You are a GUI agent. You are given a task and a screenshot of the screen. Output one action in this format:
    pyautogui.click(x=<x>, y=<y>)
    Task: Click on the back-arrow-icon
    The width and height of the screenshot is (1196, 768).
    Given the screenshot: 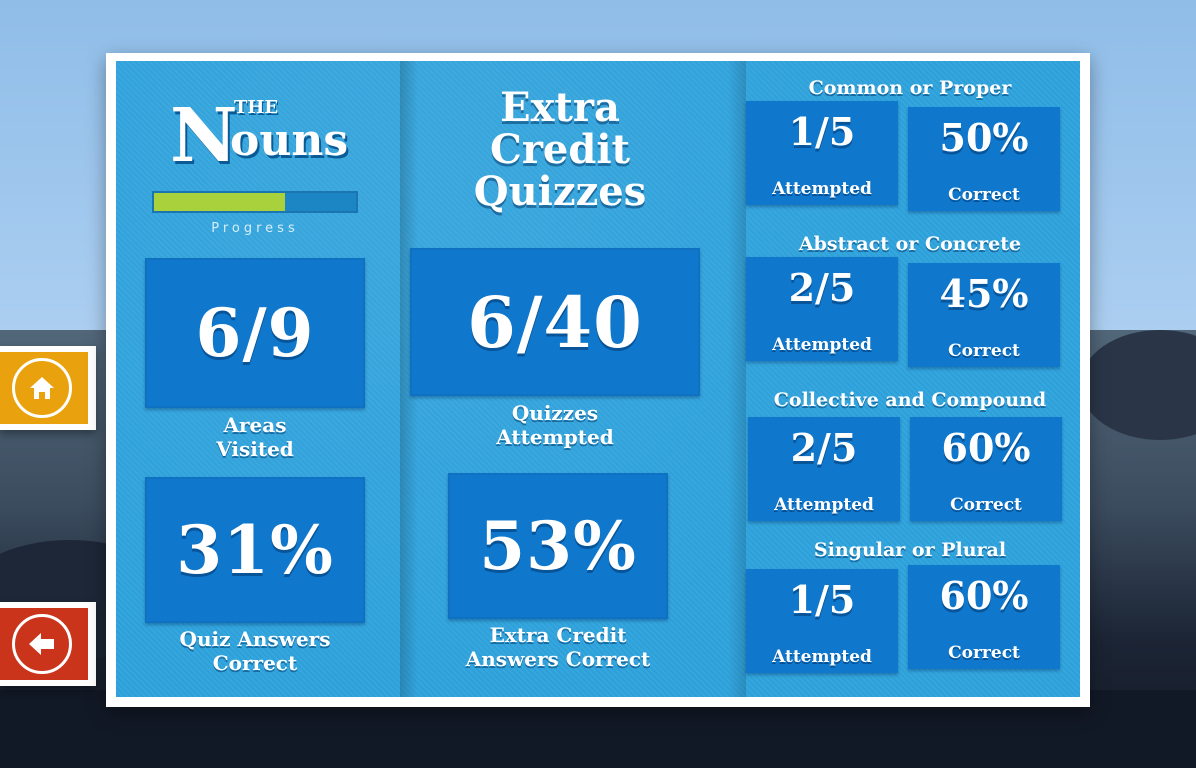 What is the action you would take?
    pyautogui.click(x=42, y=644)
    